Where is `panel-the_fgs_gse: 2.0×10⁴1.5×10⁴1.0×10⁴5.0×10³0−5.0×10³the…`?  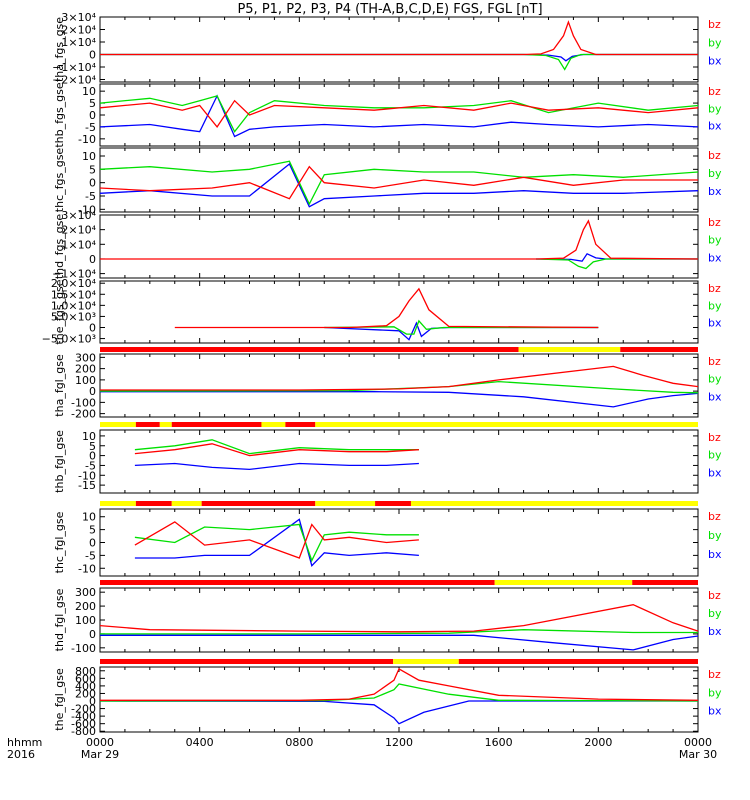 panel-the_fgs_gse: 2.0×10⁴1.5×10⁴1.0×10⁴5.0×10³0−5.0×10³the… is located at coordinates (382, 311).